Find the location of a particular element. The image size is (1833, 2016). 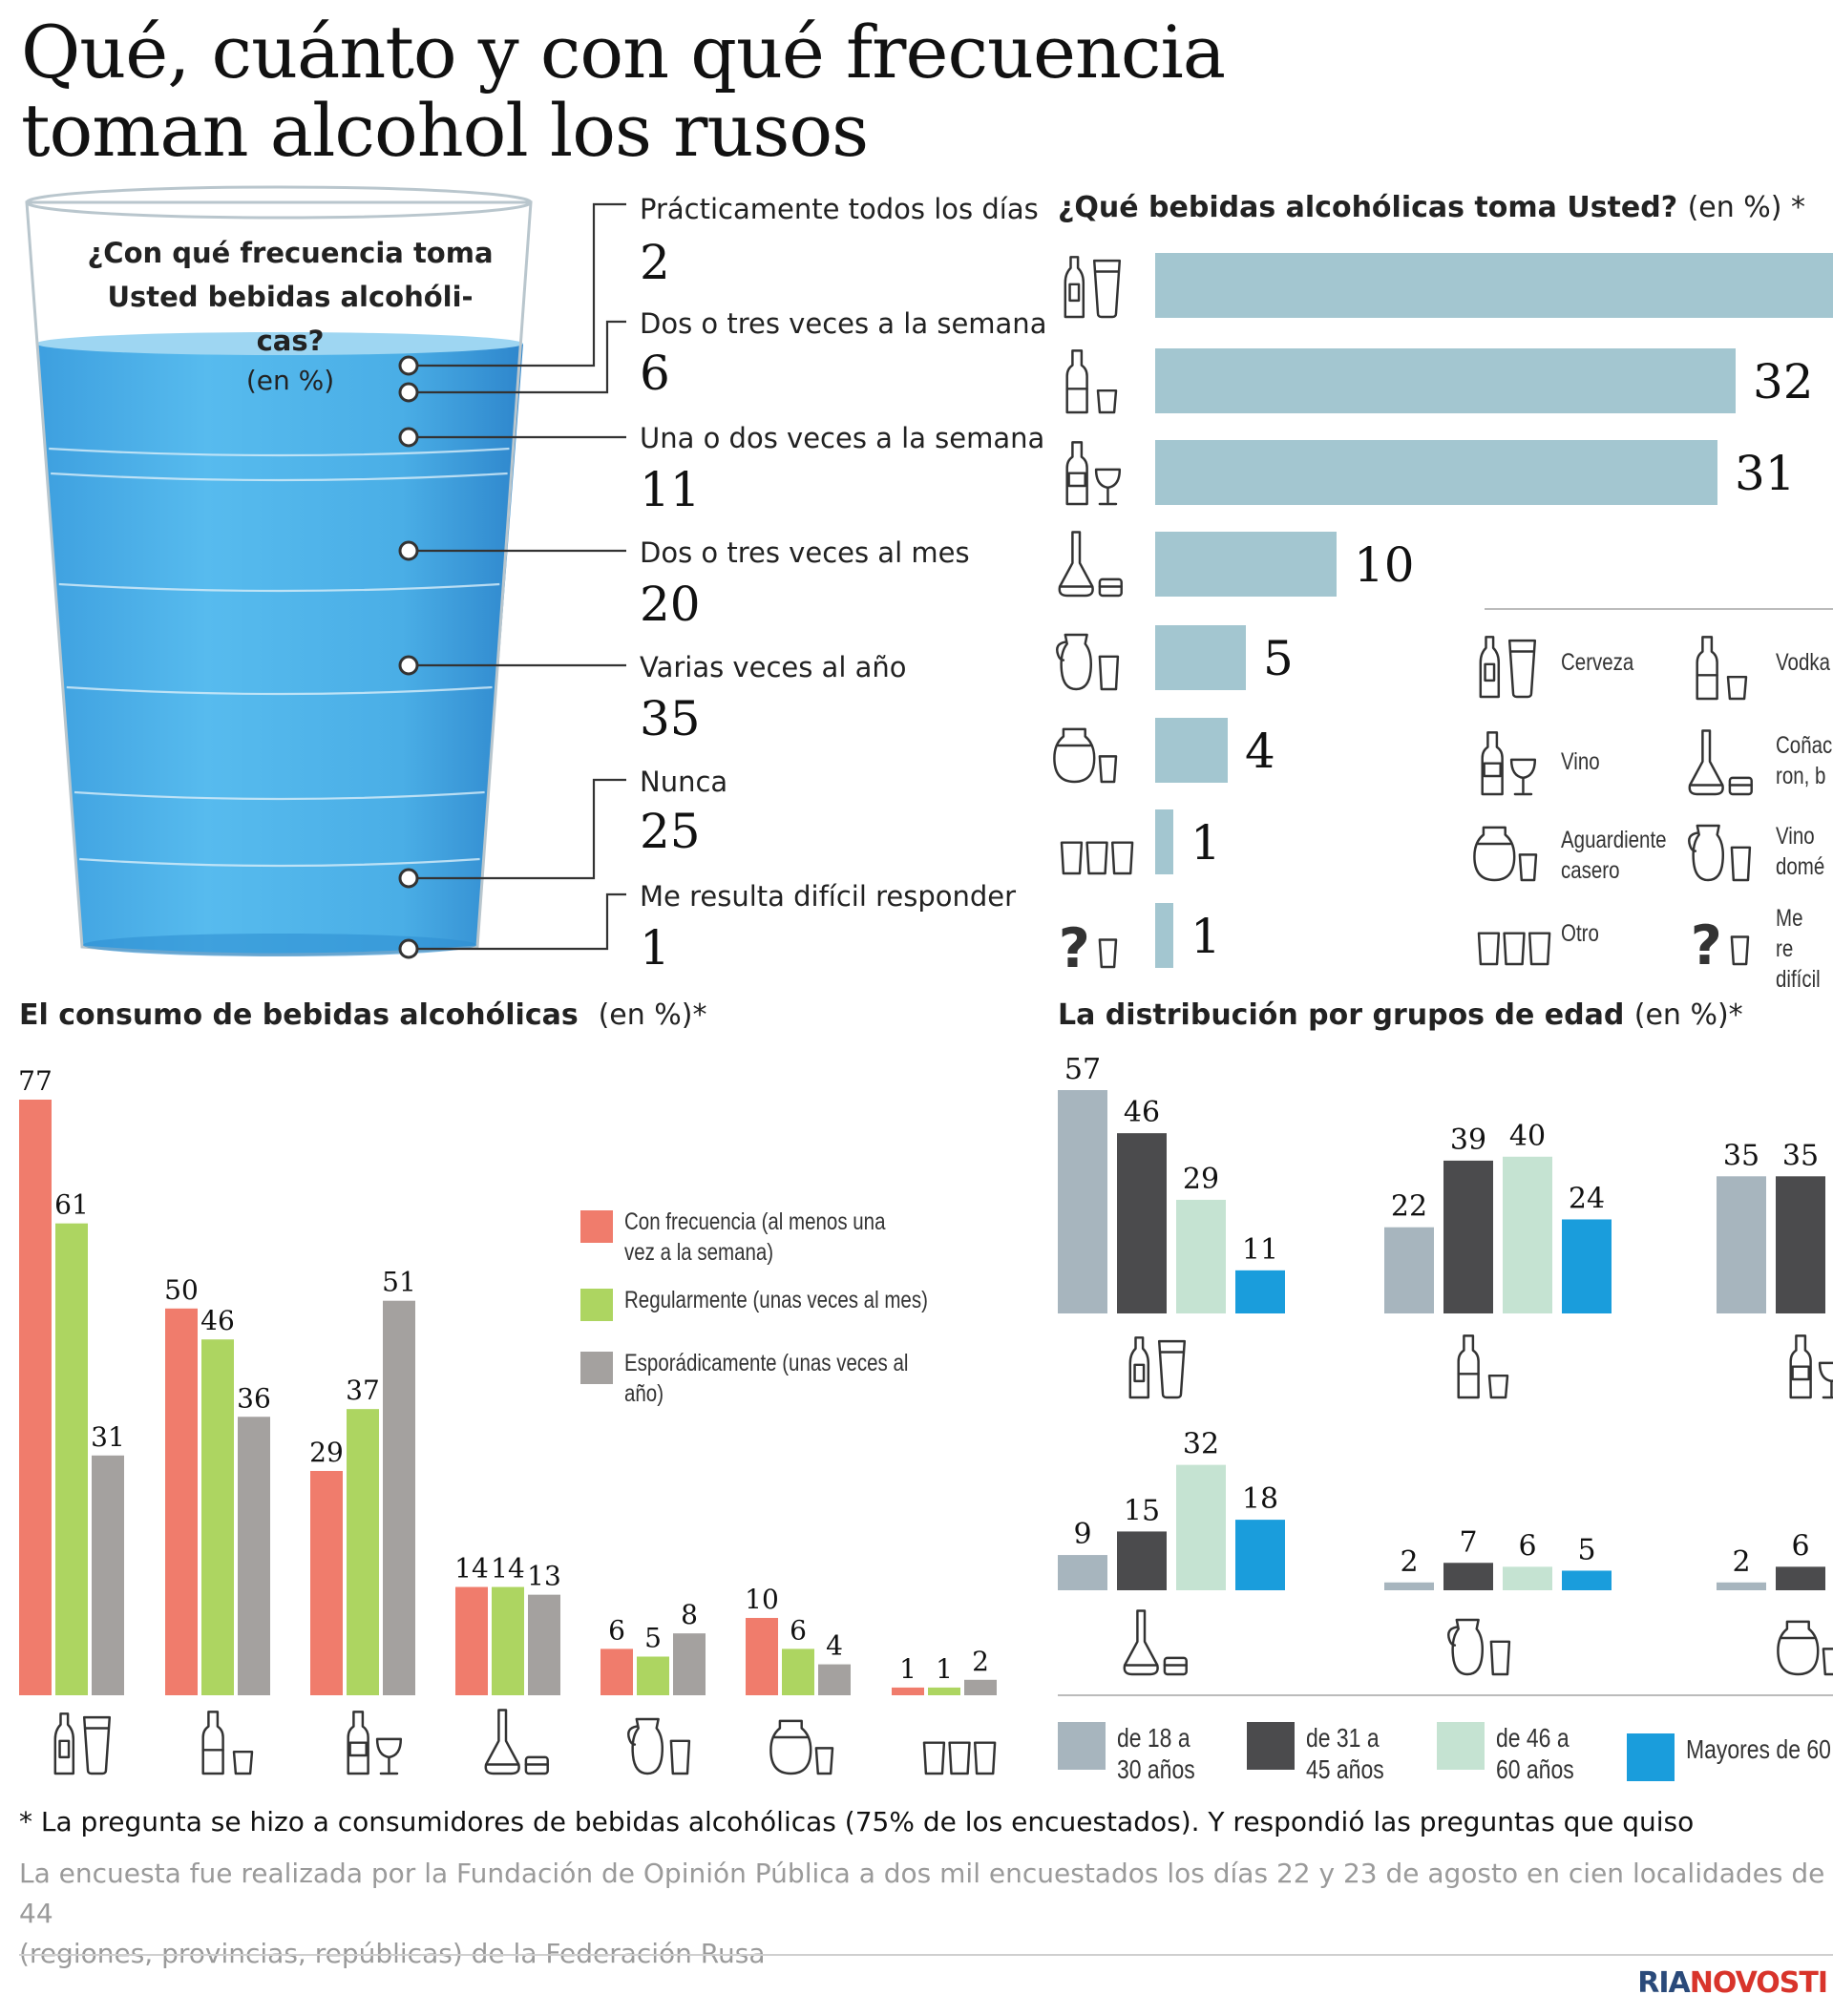

cognac-icon is located at coordinates (1155, 1643).